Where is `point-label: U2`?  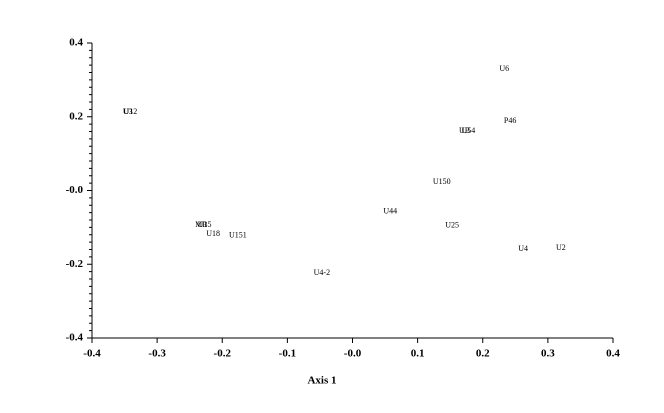
point-label: U2 is located at coordinates (561, 247).